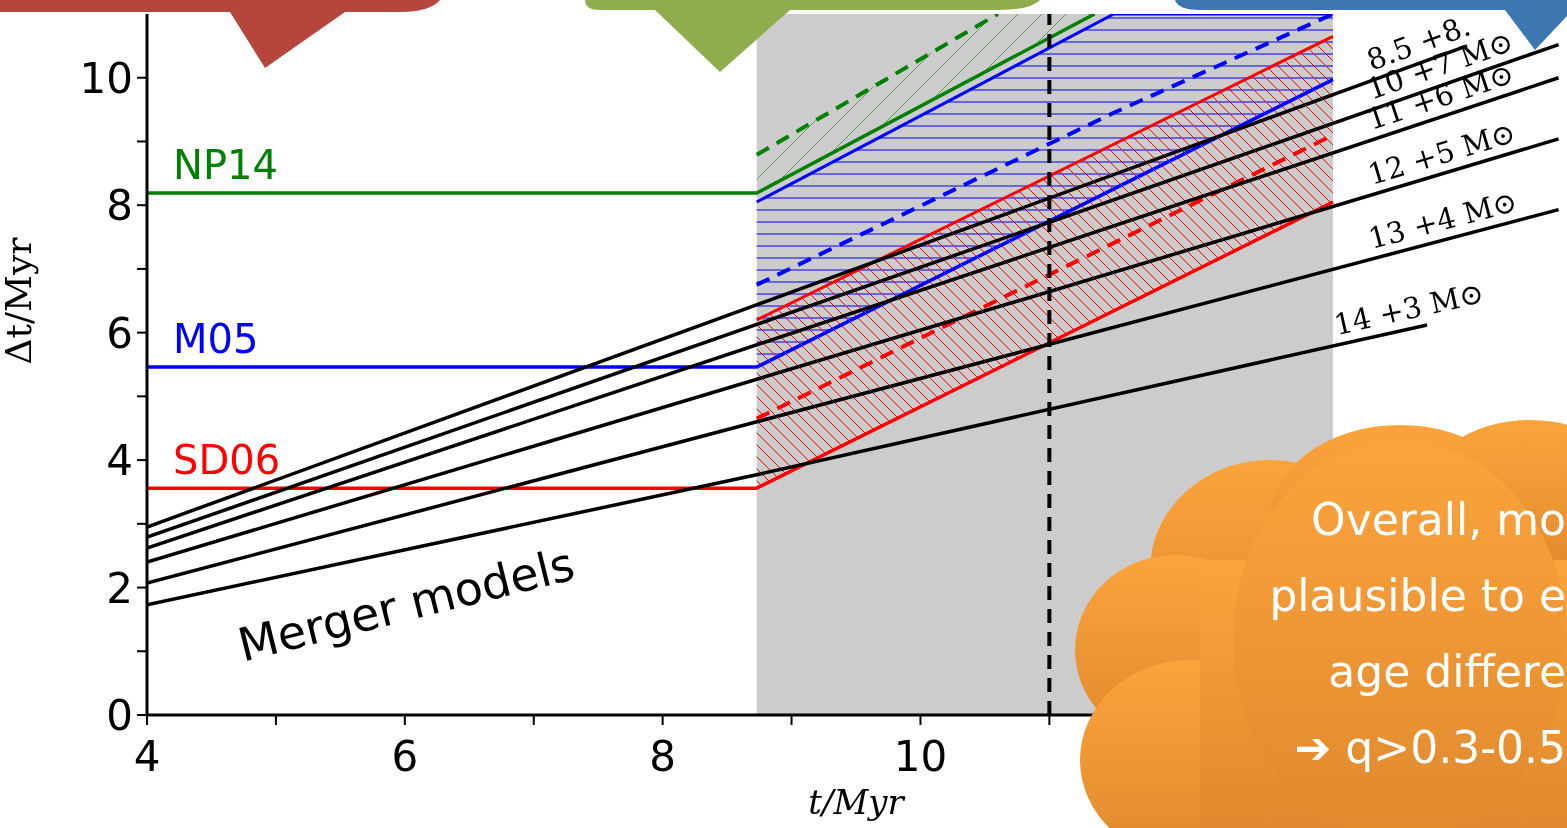 The image size is (1567, 828). Describe the element at coordinates (857, 802) in the screenshot. I see `x-axis-title: t/Myr` at that location.